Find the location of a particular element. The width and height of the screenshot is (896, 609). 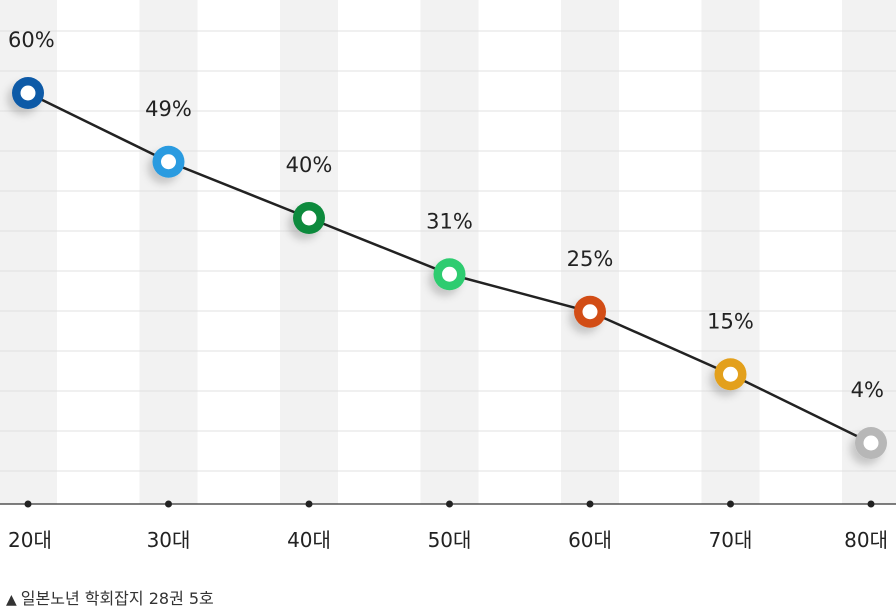

data-label: 31% is located at coordinates (449, 221).